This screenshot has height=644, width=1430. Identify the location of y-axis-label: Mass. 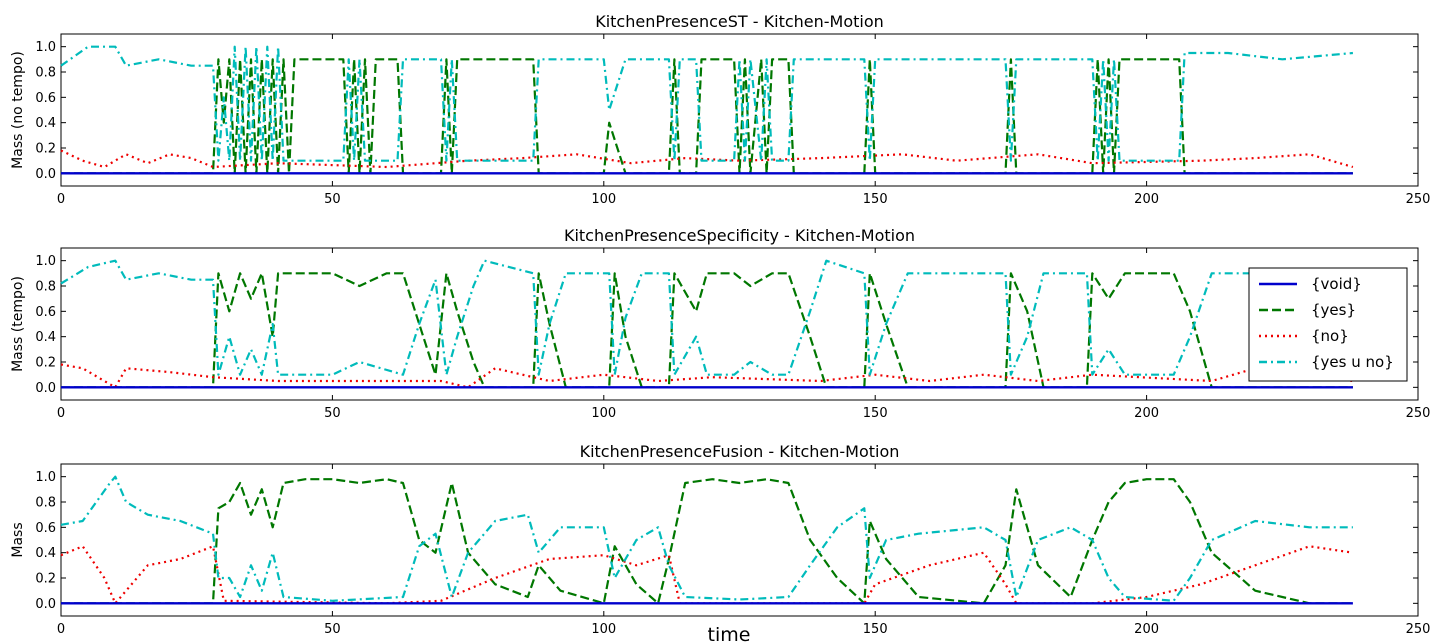
(18, 539).